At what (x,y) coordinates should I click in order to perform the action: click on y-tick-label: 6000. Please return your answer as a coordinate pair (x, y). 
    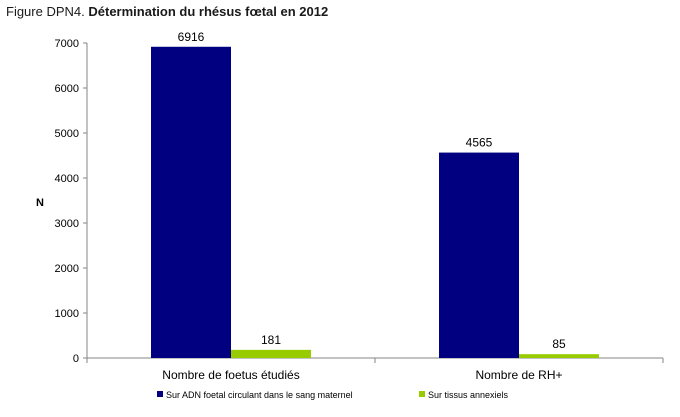
    Looking at the image, I should click on (67, 89).